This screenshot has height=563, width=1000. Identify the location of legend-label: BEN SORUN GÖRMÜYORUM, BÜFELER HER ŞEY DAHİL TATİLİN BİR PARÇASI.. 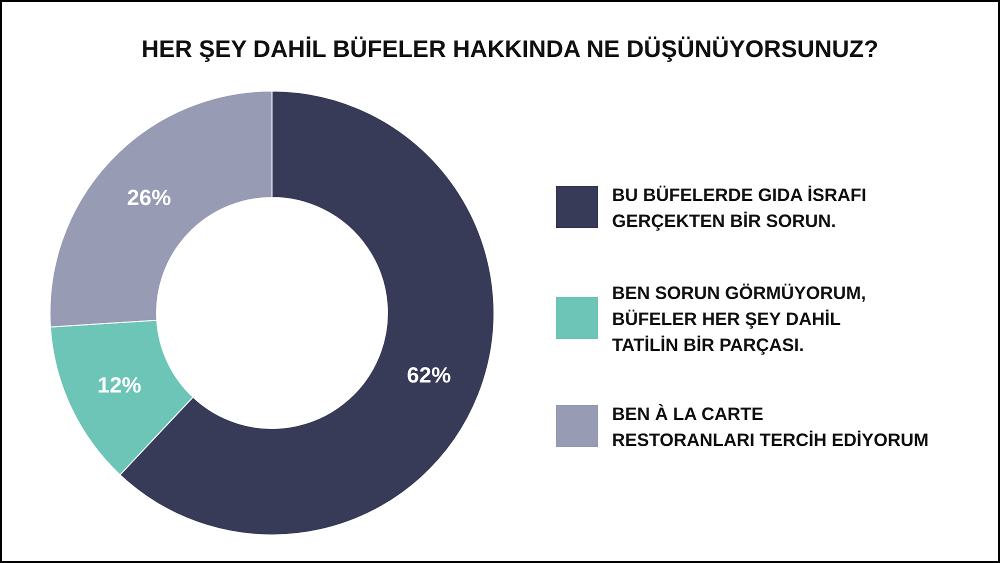
(739, 319).